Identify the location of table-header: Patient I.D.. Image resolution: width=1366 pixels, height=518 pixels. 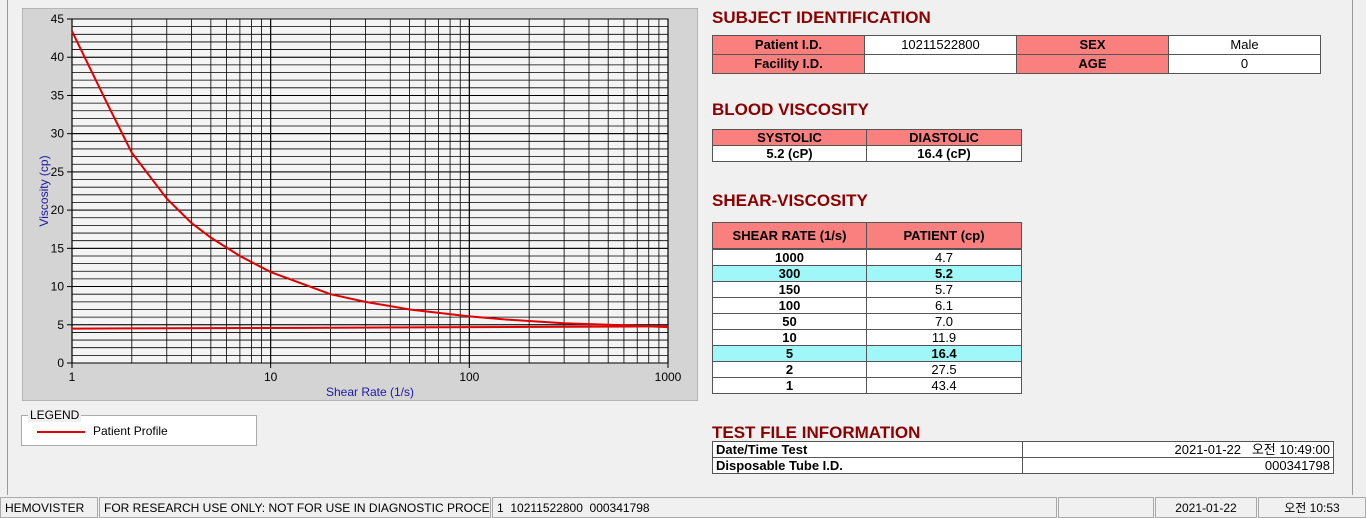
(788, 45).